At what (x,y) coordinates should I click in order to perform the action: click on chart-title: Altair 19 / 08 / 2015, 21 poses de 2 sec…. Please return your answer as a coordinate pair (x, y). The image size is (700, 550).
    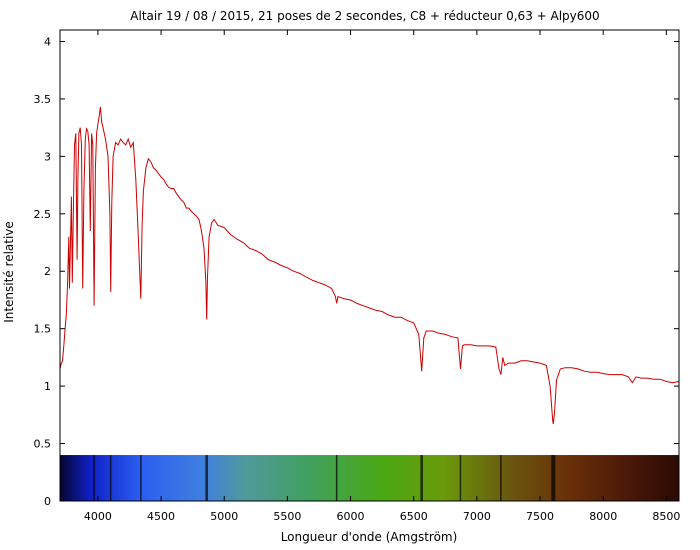
    Looking at the image, I should click on (364, 16).